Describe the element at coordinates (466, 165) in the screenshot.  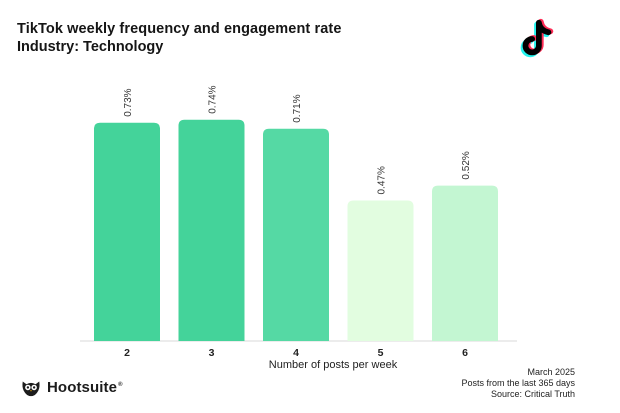
I see `data-label-6: 0.52%` at that location.